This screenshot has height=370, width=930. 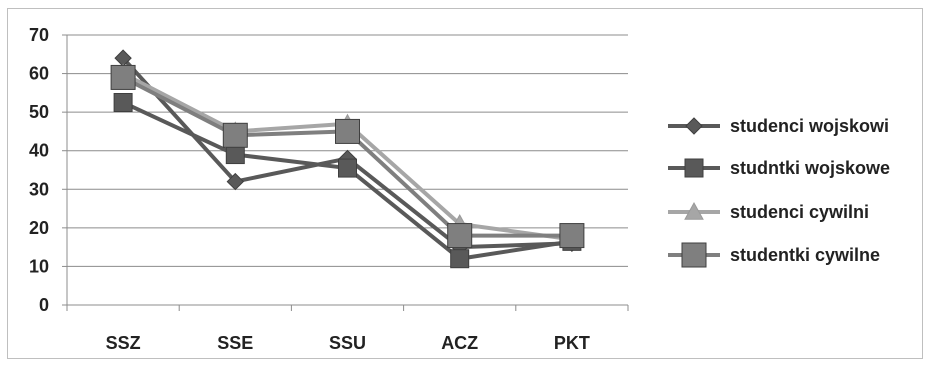 I want to click on y-tick-label: 50, so click(x=39, y=112).